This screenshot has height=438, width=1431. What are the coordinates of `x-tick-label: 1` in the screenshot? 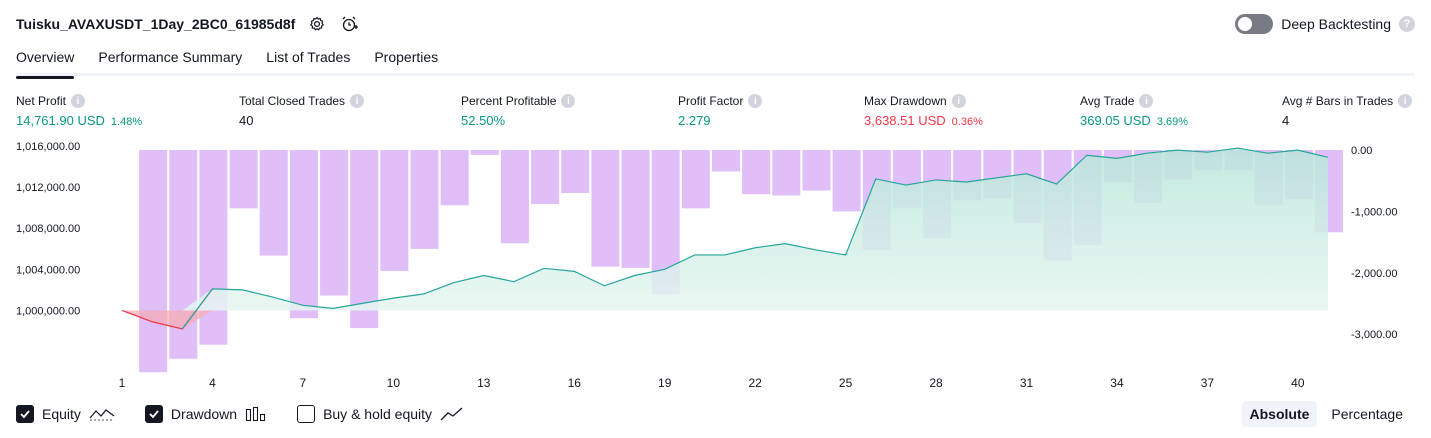 It's located at (122, 383).